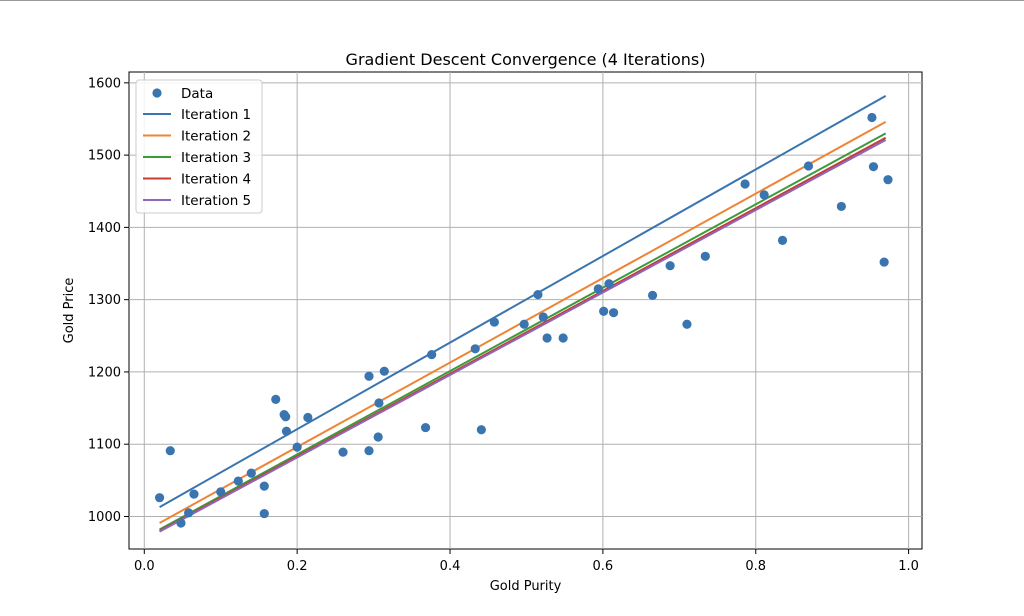 The width and height of the screenshot is (1024, 616). What do you see at coordinates (104, 83) in the screenshot?
I see `y-tick-label: 1600` at bounding box center [104, 83].